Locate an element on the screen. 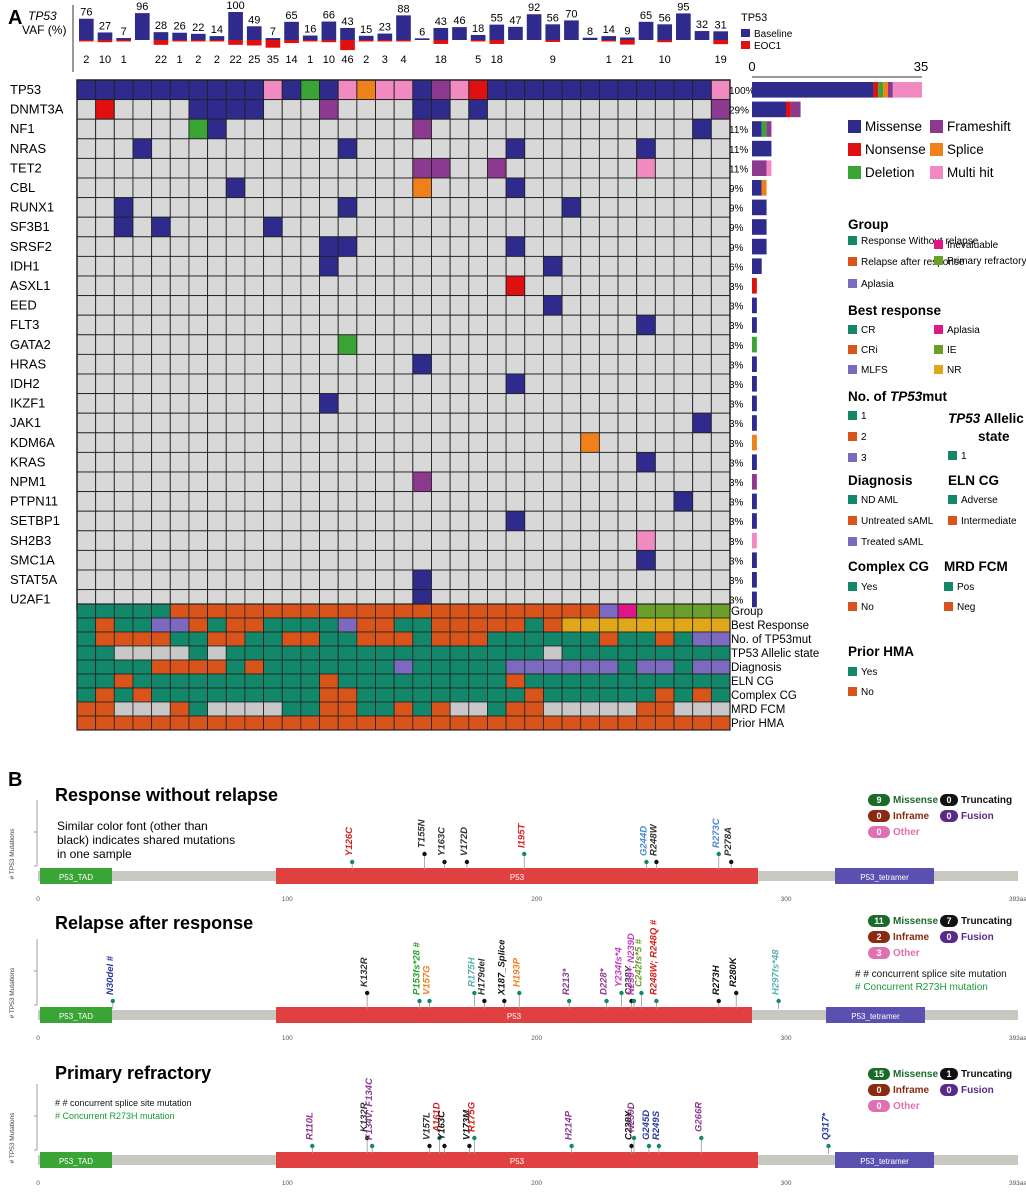 This screenshot has height=1200, width=1026. count-bar-missense is located at coordinates (754, 403).